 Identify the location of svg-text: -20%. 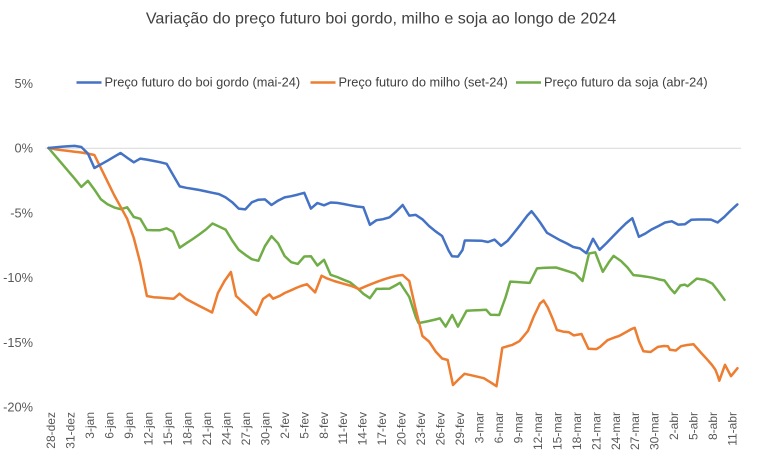
(18, 407).